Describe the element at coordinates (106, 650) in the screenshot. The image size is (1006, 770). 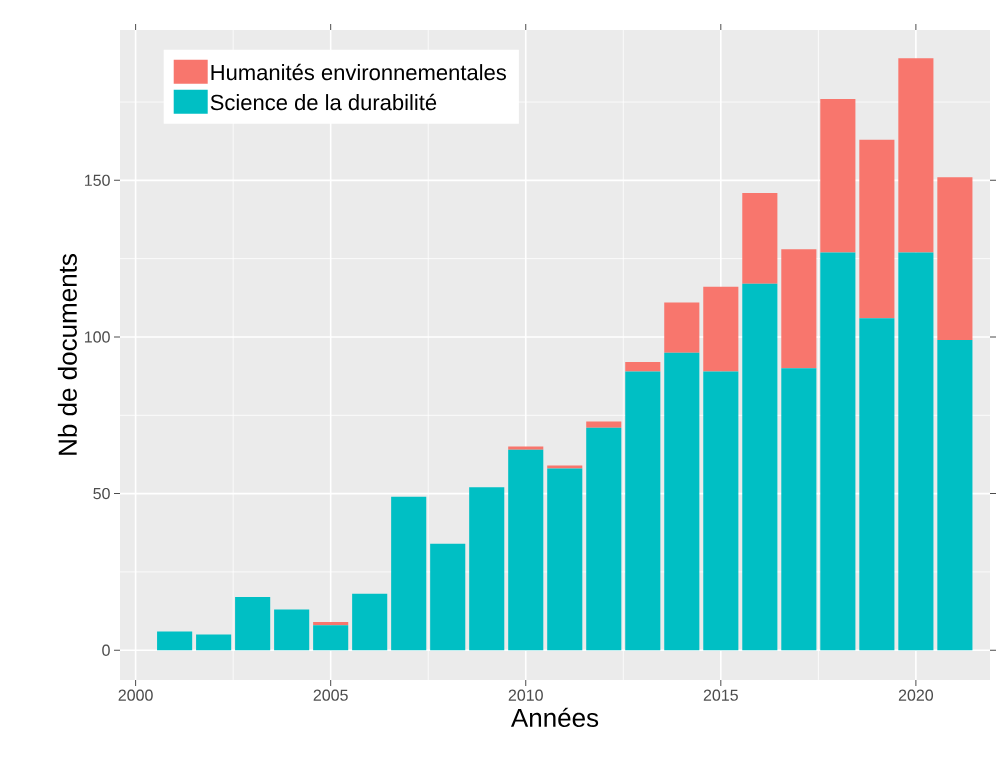
I see `y-tick-label: 0` at that location.